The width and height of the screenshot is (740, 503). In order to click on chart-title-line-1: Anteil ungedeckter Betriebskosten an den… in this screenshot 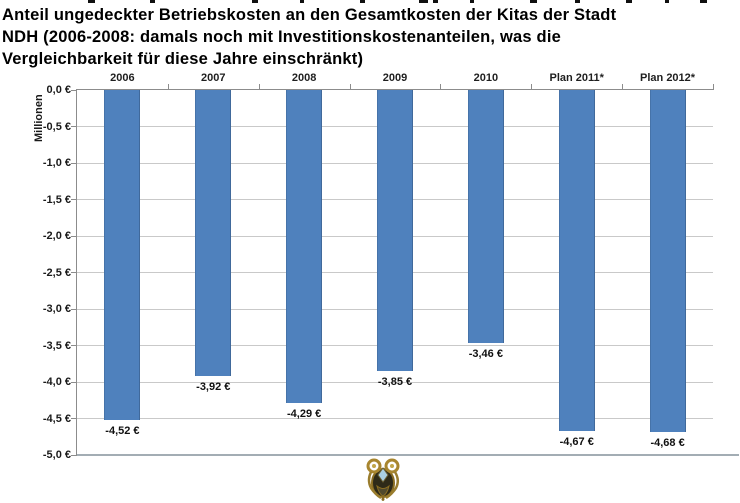, I will do `click(309, 15)`.